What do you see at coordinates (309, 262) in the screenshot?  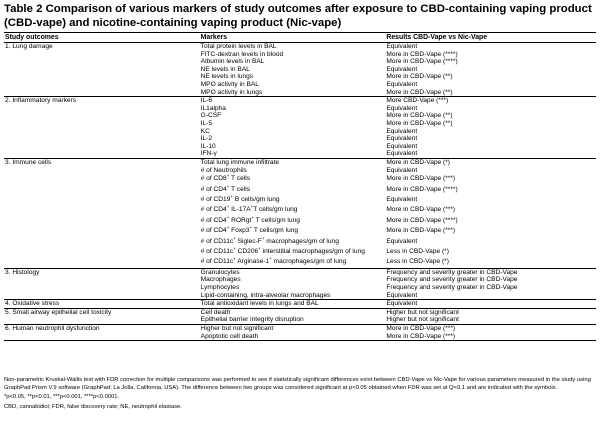 I see `marker-text: macrophages/gm of lung` at bounding box center [309, 262].